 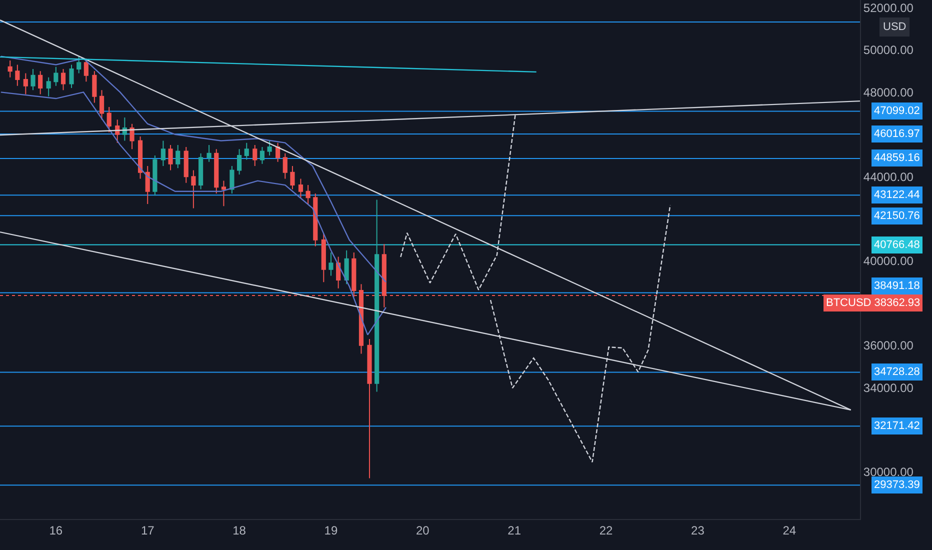 What do you see at coordinates (515, 530) in the screenshot?
I see `x-tick-label: 21` at bounding box center [515, 530].